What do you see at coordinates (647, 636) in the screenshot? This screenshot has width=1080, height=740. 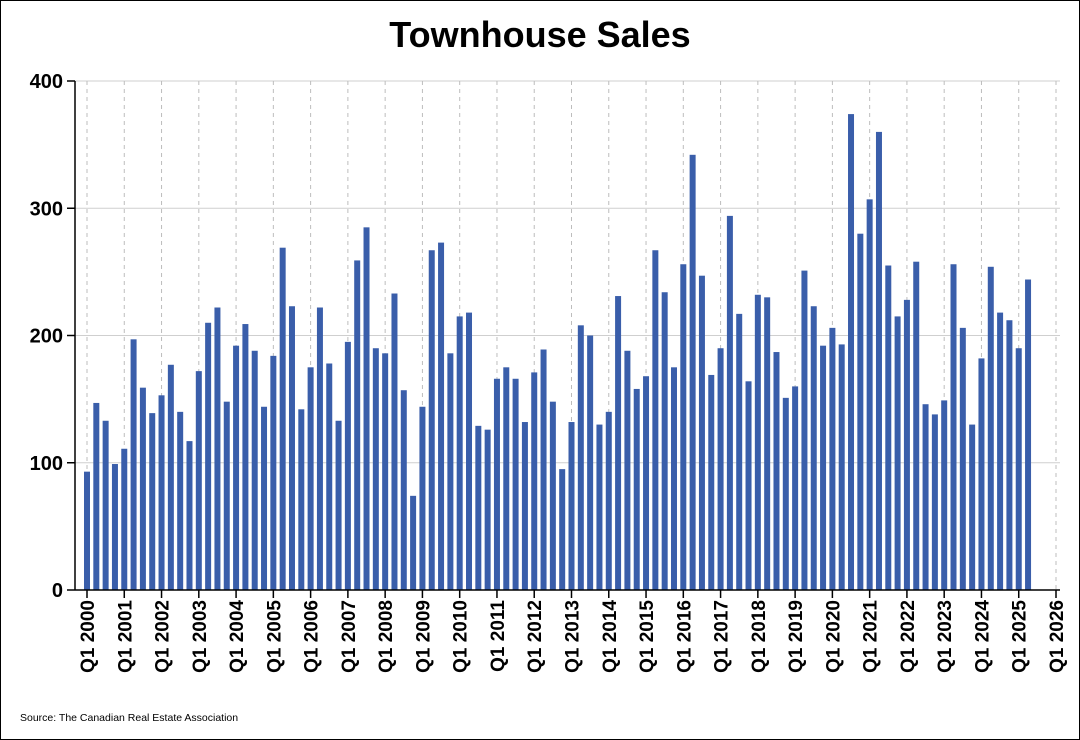 I see `x-tick-label: Q1 2015` at bounding box center [647, 636].